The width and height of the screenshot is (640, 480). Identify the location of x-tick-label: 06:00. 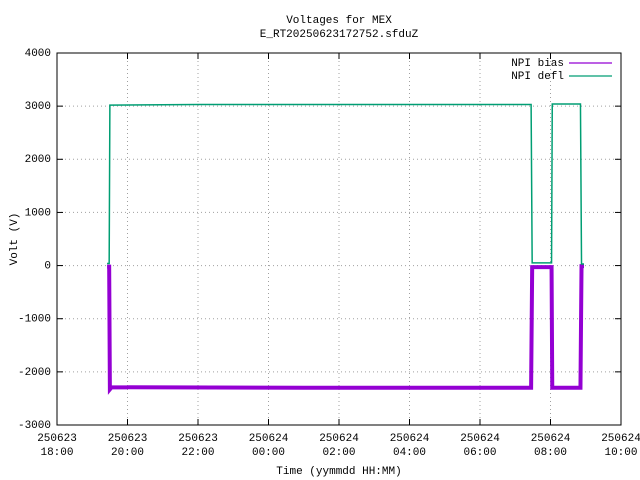
(479, 453).